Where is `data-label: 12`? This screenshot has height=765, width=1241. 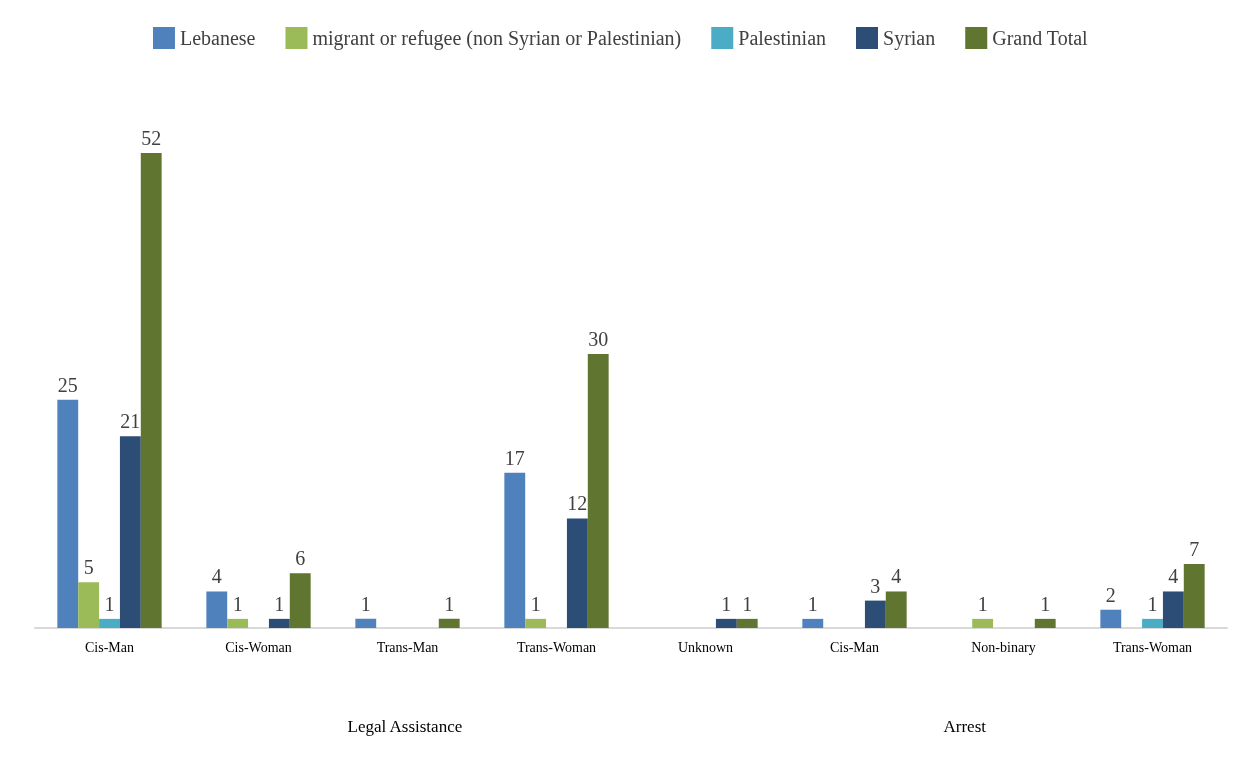
data-label: 12 is located at coordinates (577, 503).